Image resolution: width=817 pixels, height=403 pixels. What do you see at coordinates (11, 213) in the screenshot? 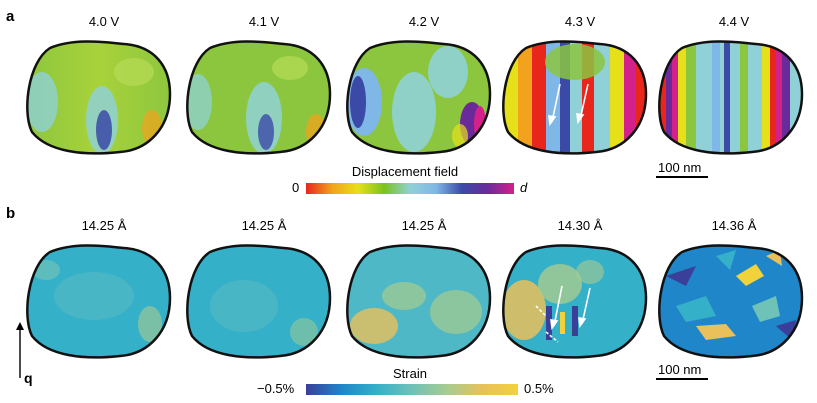
I see `panel-b-letter: b` at bounding box center [11, 213].